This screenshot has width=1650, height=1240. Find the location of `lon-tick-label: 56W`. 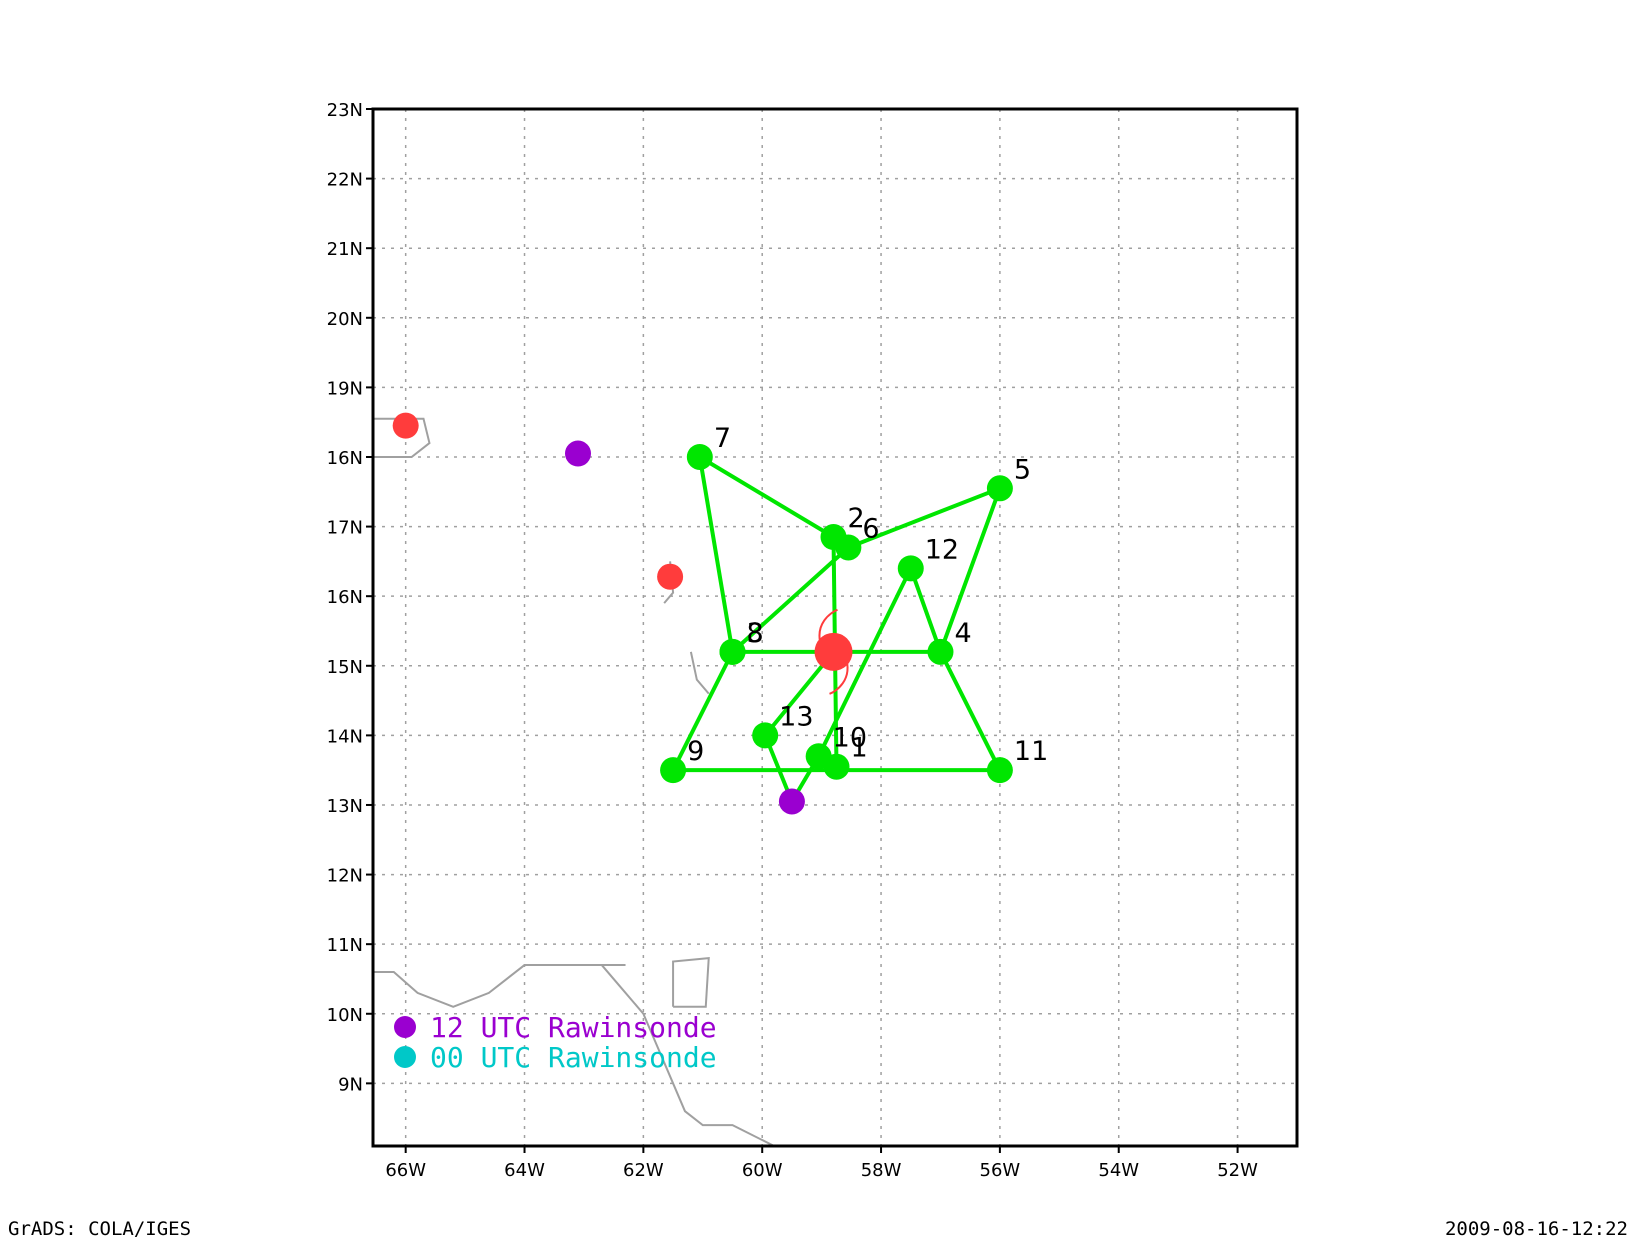

lon-tick-label: 56W is located at coordinates (1000, 1170).